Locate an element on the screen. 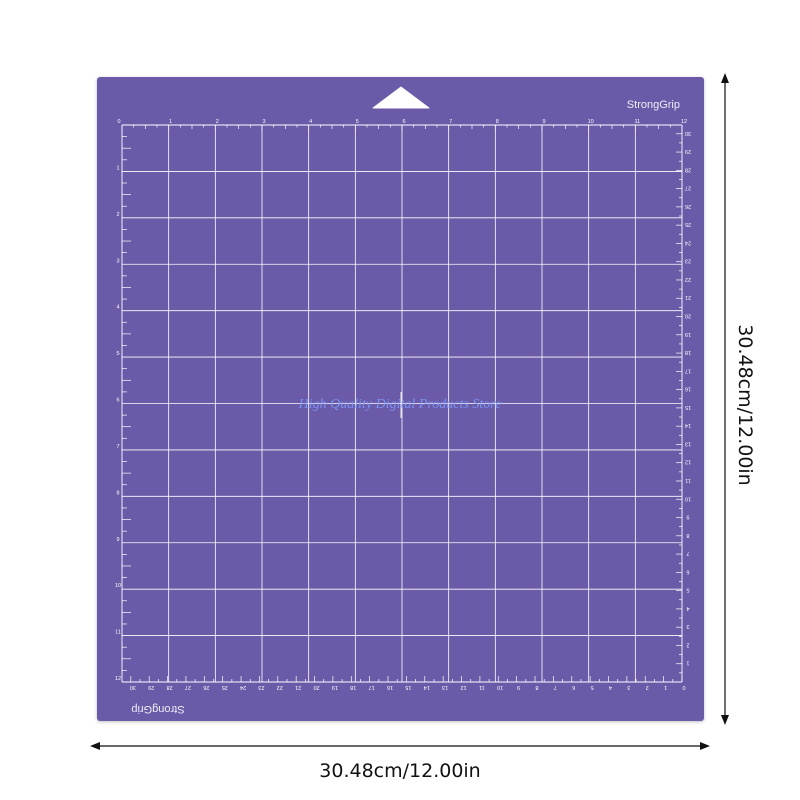 Image resolution: width=800 pixels, height=800 pixels. right-cm-label: 3 is located at coordinates (687, 626).